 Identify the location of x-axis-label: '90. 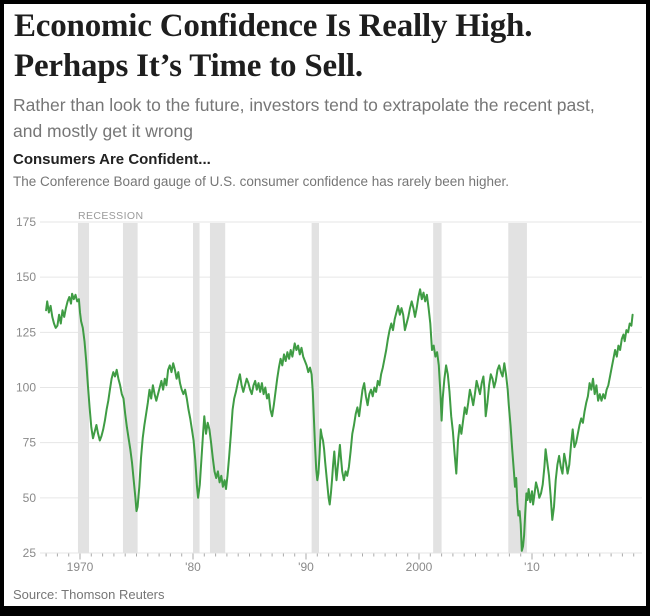
(306, 567).